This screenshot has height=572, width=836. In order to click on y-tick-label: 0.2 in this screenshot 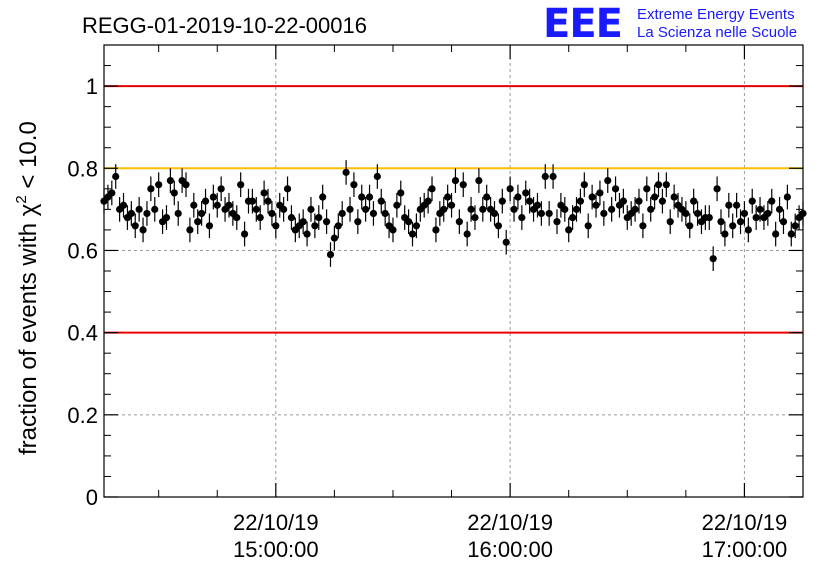, I will do `click(82, 415)`.